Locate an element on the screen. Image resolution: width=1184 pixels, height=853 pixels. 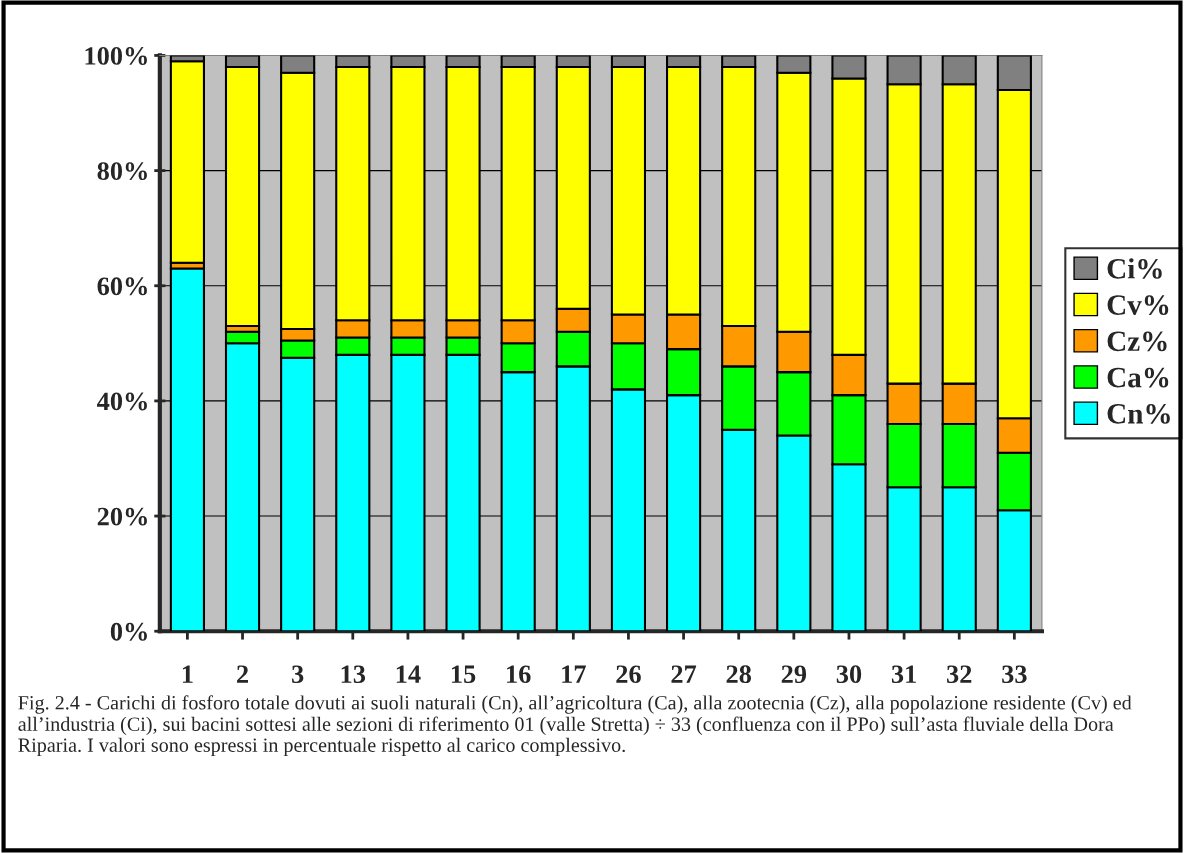
legend-label: Cn% is located at coordinates (1138, 413).